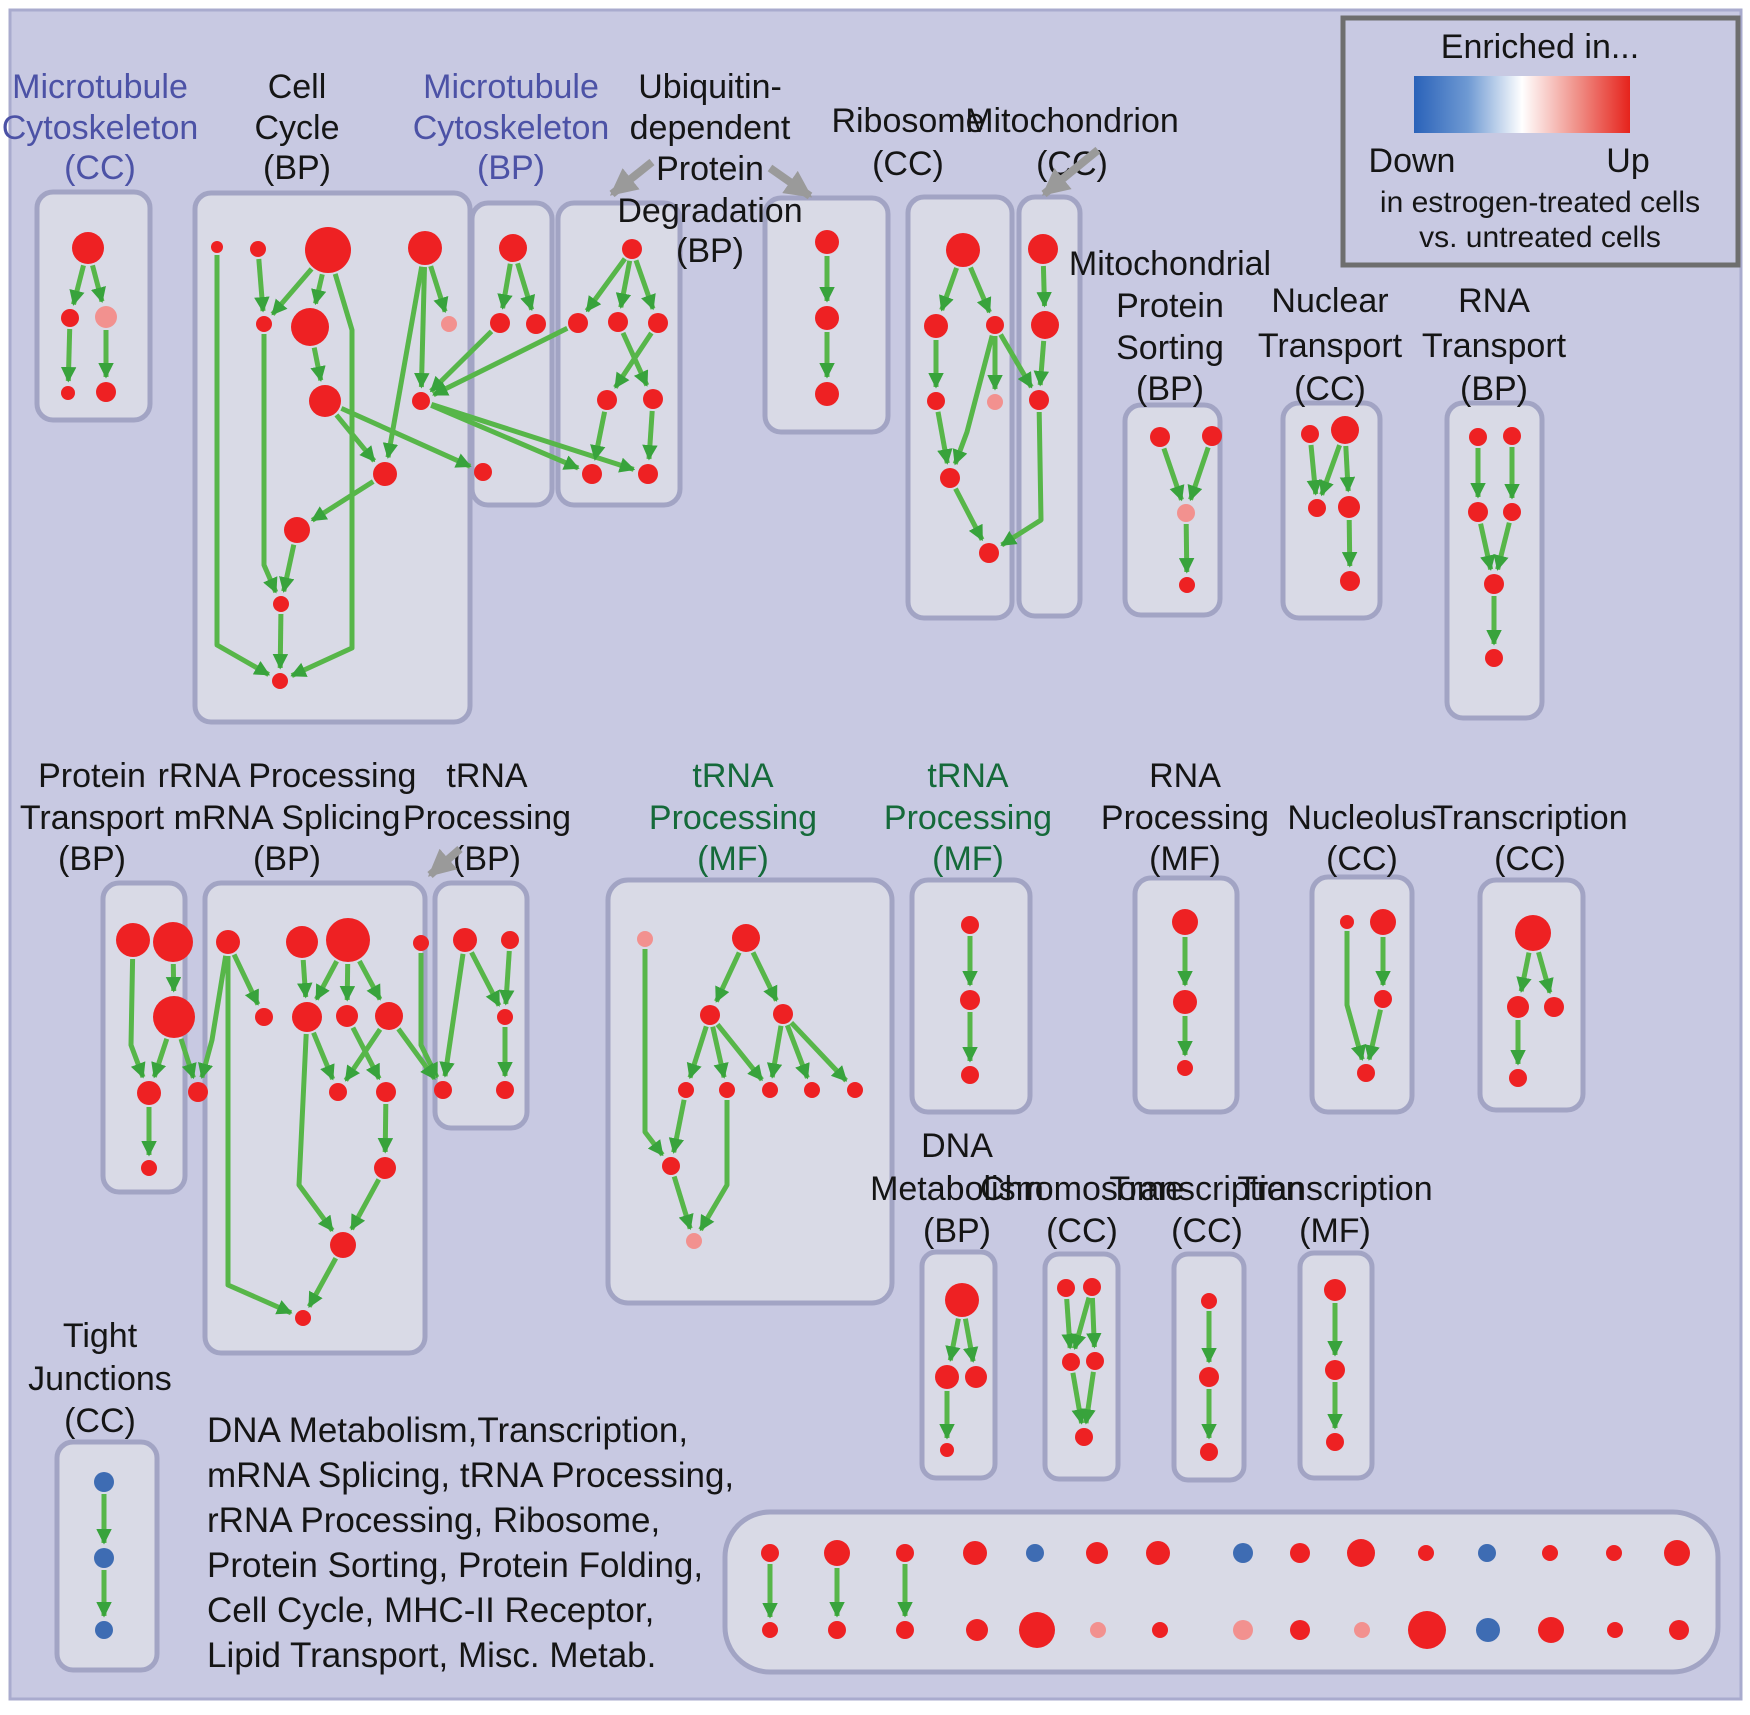 The width and height of the screenshot is (1750, 1715). Describe the element at coordinates (1160, 1630) in the screenshot. I see `go-term-node-b7b` at that location.